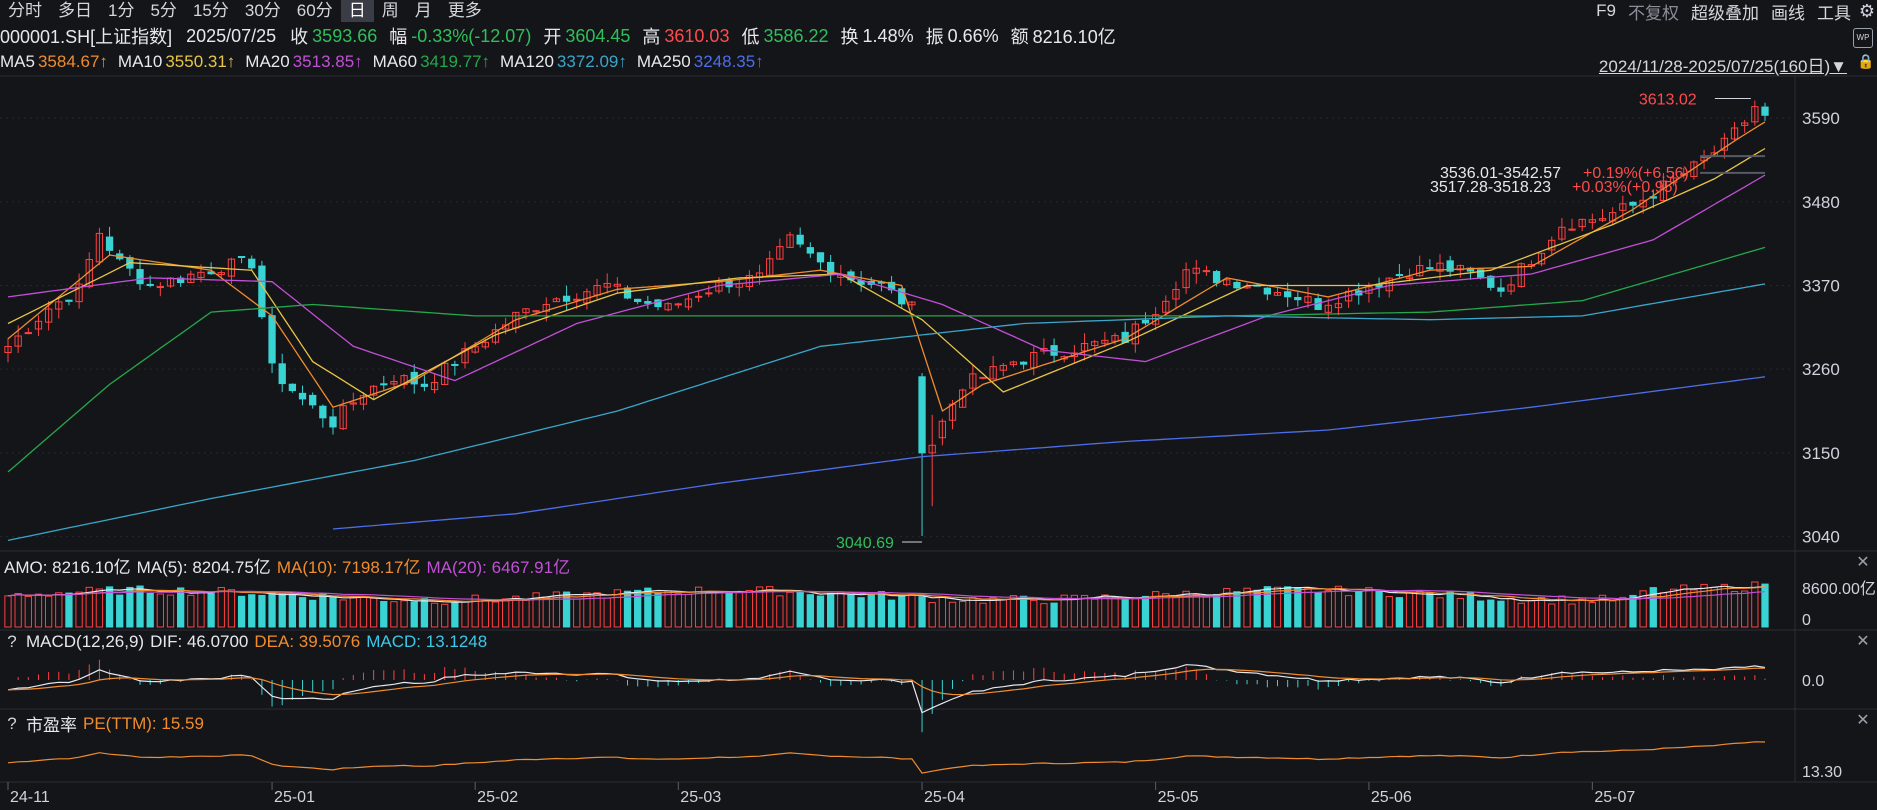  Describe the element at coordinates (865, 543) in the screenshot. I see `low-annotation: 3040.69` at that location.